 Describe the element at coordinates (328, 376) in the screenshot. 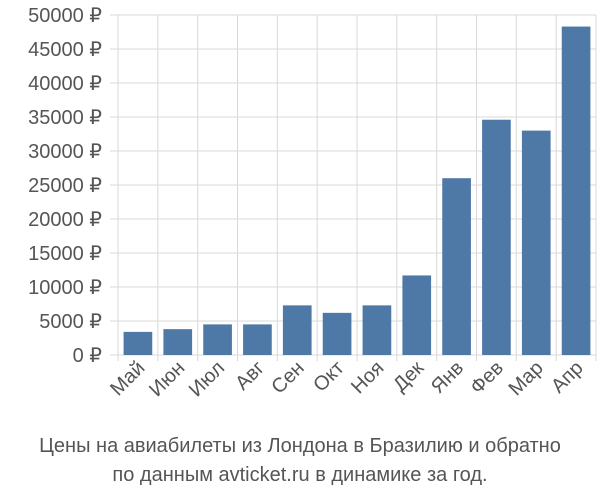

I see `x-category-label: Окт` at that location.